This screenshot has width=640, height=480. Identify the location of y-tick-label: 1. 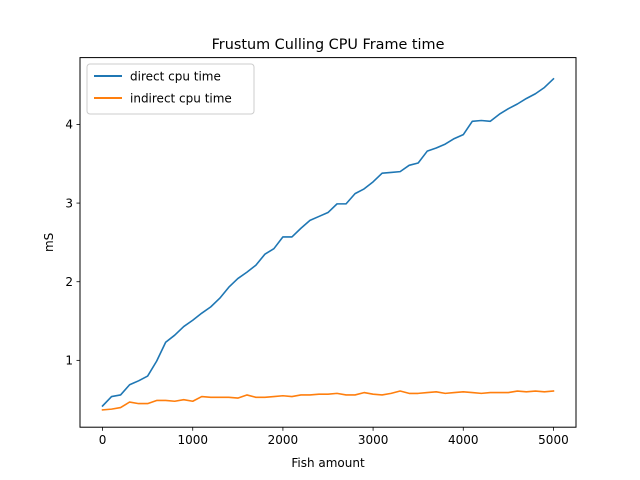
(69, 361).